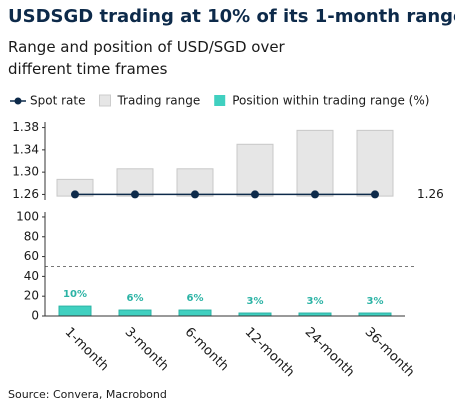 The height and width of the screenshot is (416, 455). What do you see at coordinates (31, 276) in the screenshot?
I see `y-tick-label: 40` at bounding box center [31, 276].